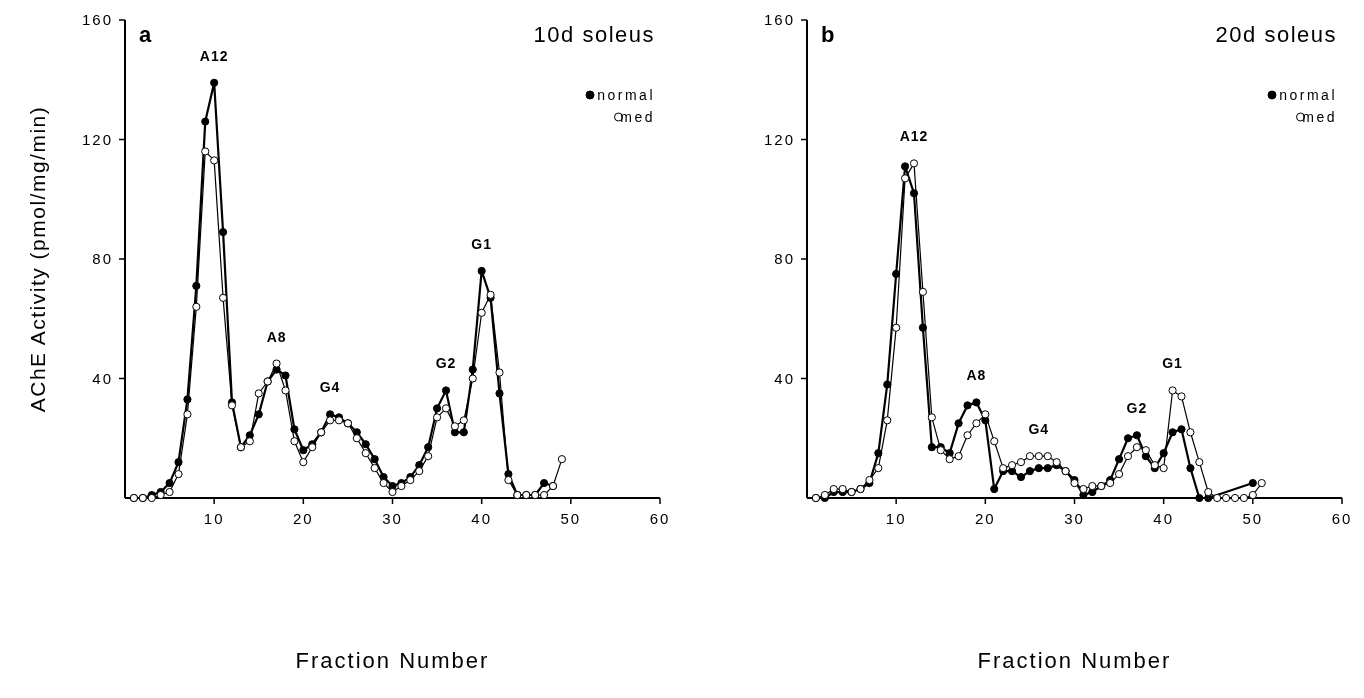 This screenshot has height=698, width=1364. I want to click on annotation: a, so click(145, 34).